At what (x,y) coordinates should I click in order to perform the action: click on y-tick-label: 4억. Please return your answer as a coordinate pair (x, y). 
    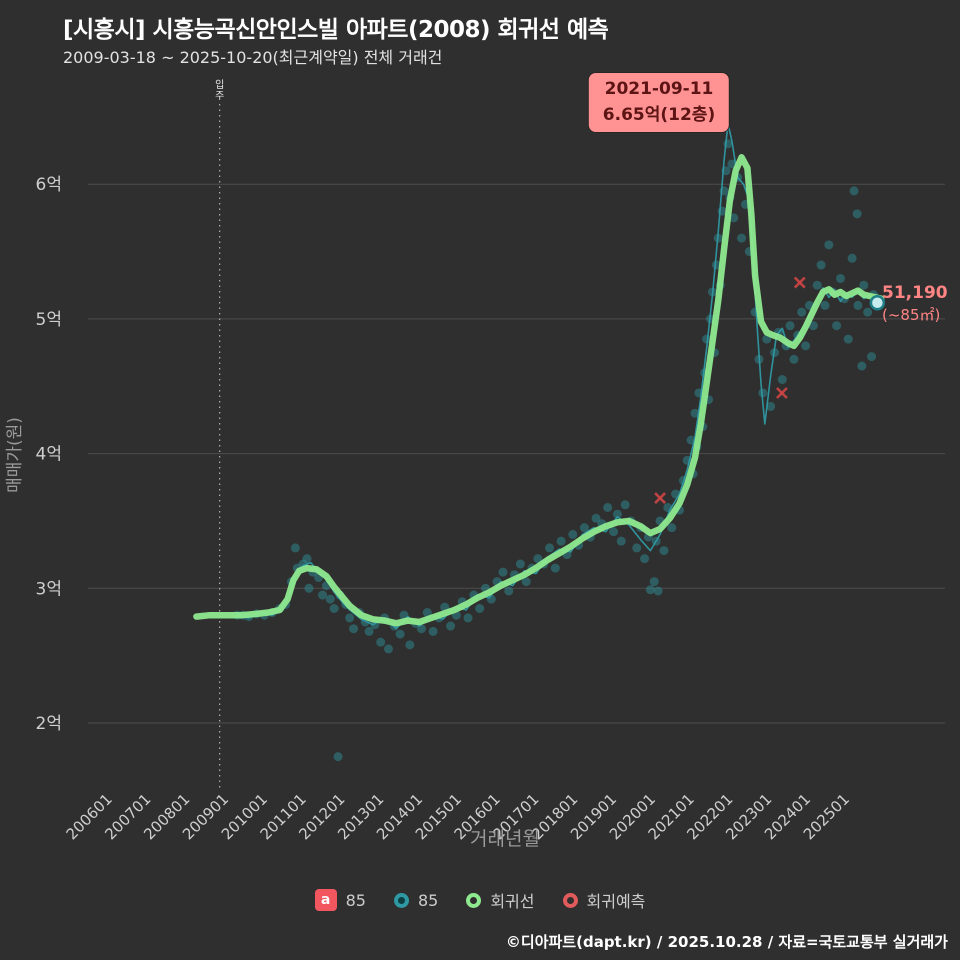
    Looking at the image, I should click on (49, 455).